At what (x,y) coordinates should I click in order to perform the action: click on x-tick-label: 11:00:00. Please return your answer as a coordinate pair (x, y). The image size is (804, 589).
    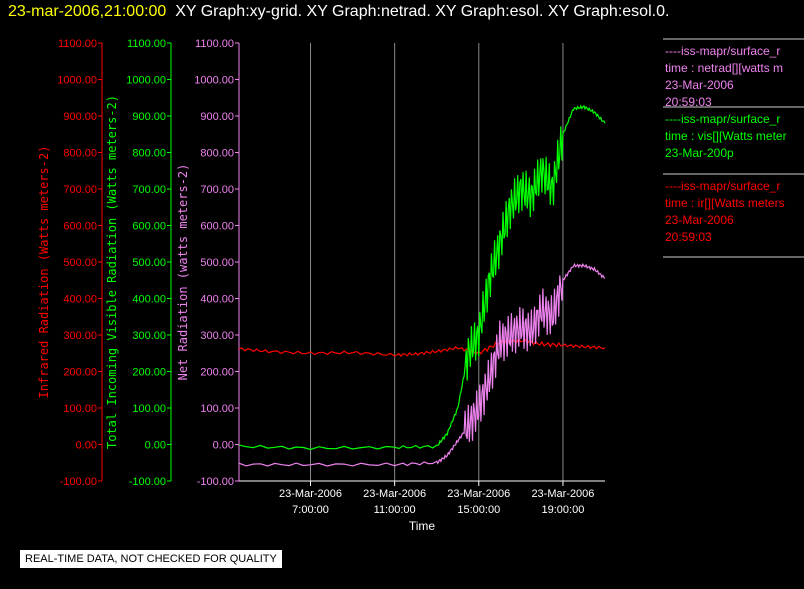
    Looking at the image, I should click on (395, 510).